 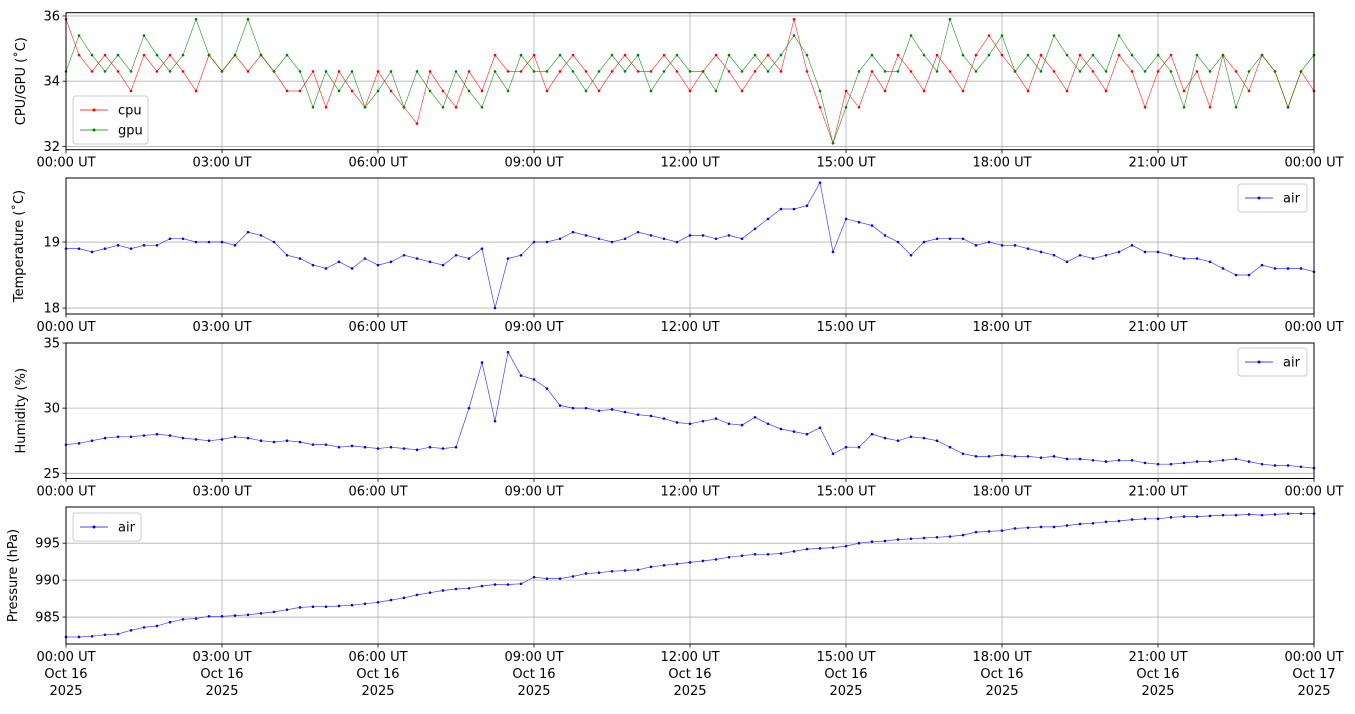 What do you see at coordinates (1001, 492) in the screenshot?
I see `x-tick-label: 18:00 UT` at bounding box center [1001, 492].